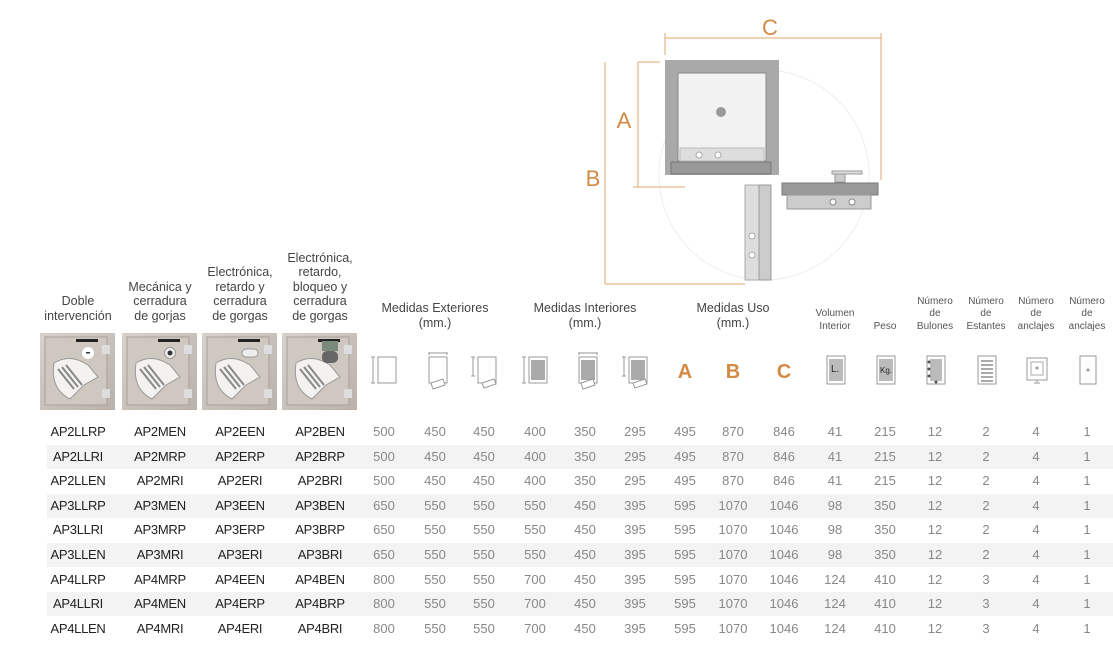 This screenshot has height=648, width=1113. I want to click on model-code: AP4MEN, so click(160, 604).